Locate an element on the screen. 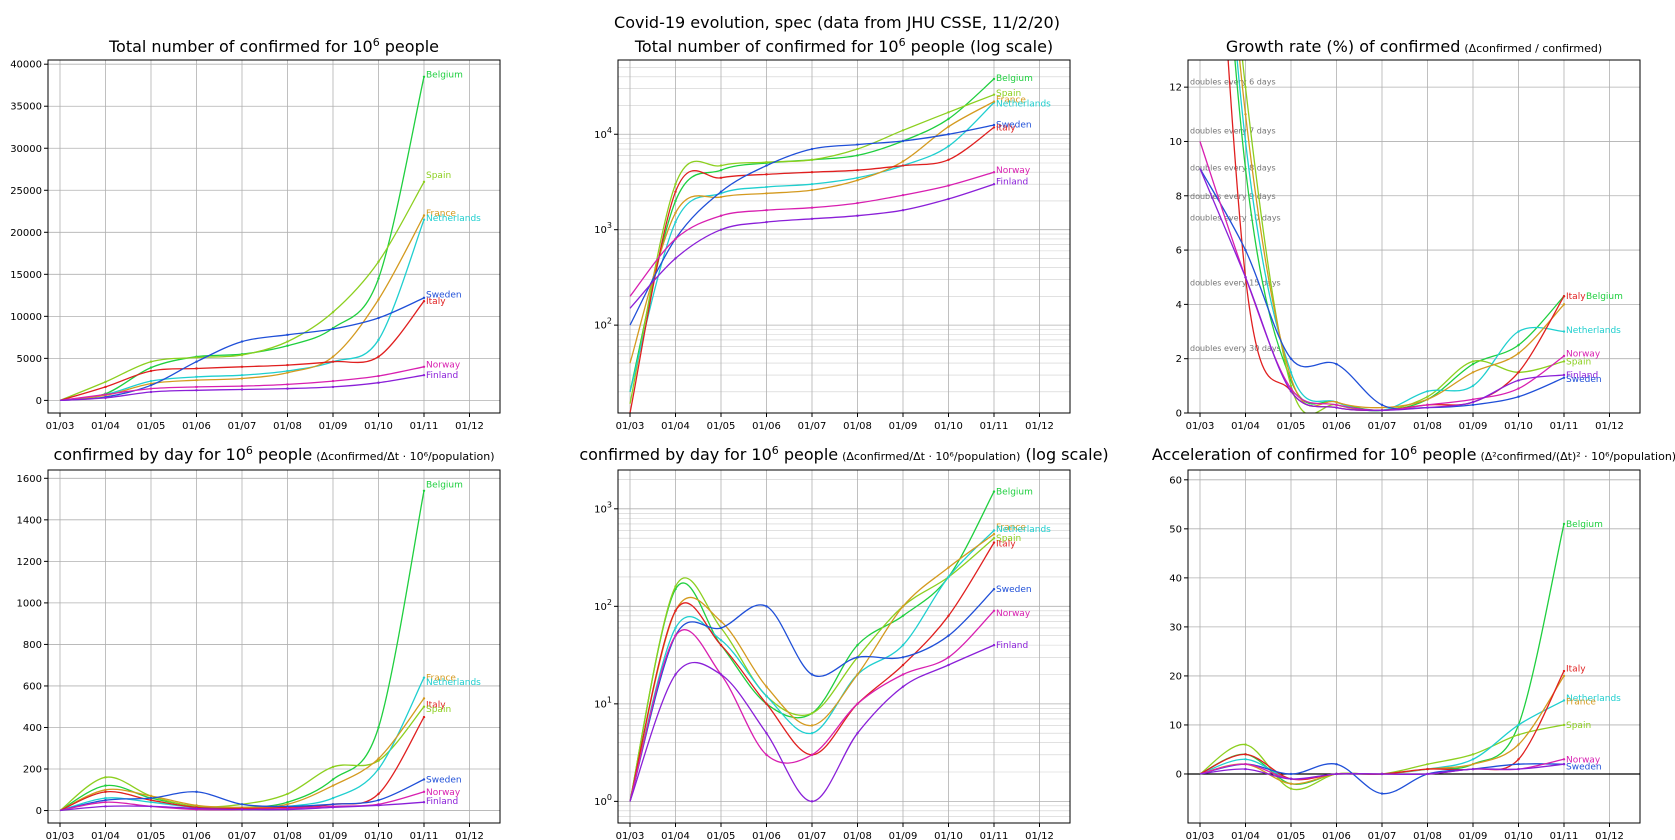  series-group is located at coordinates (1382, 658).